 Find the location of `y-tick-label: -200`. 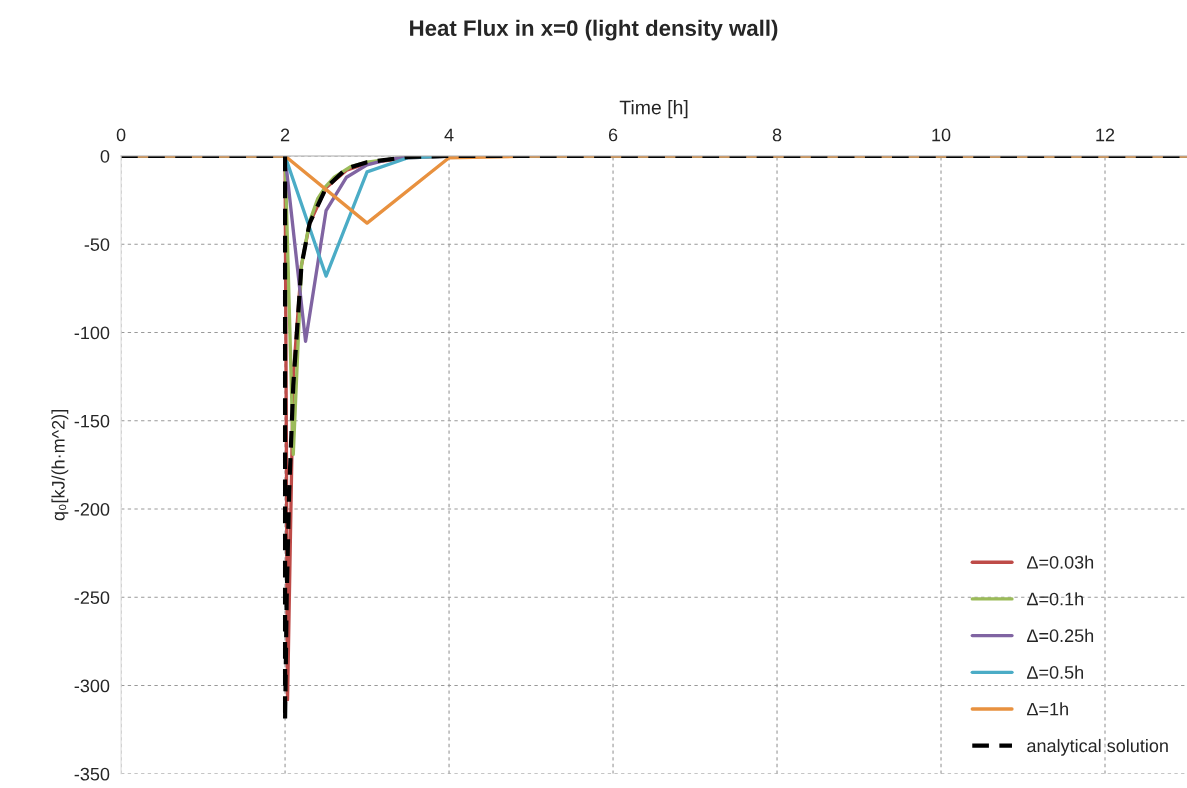

y-tick-label: -200 is located at coordinates (92, 509).